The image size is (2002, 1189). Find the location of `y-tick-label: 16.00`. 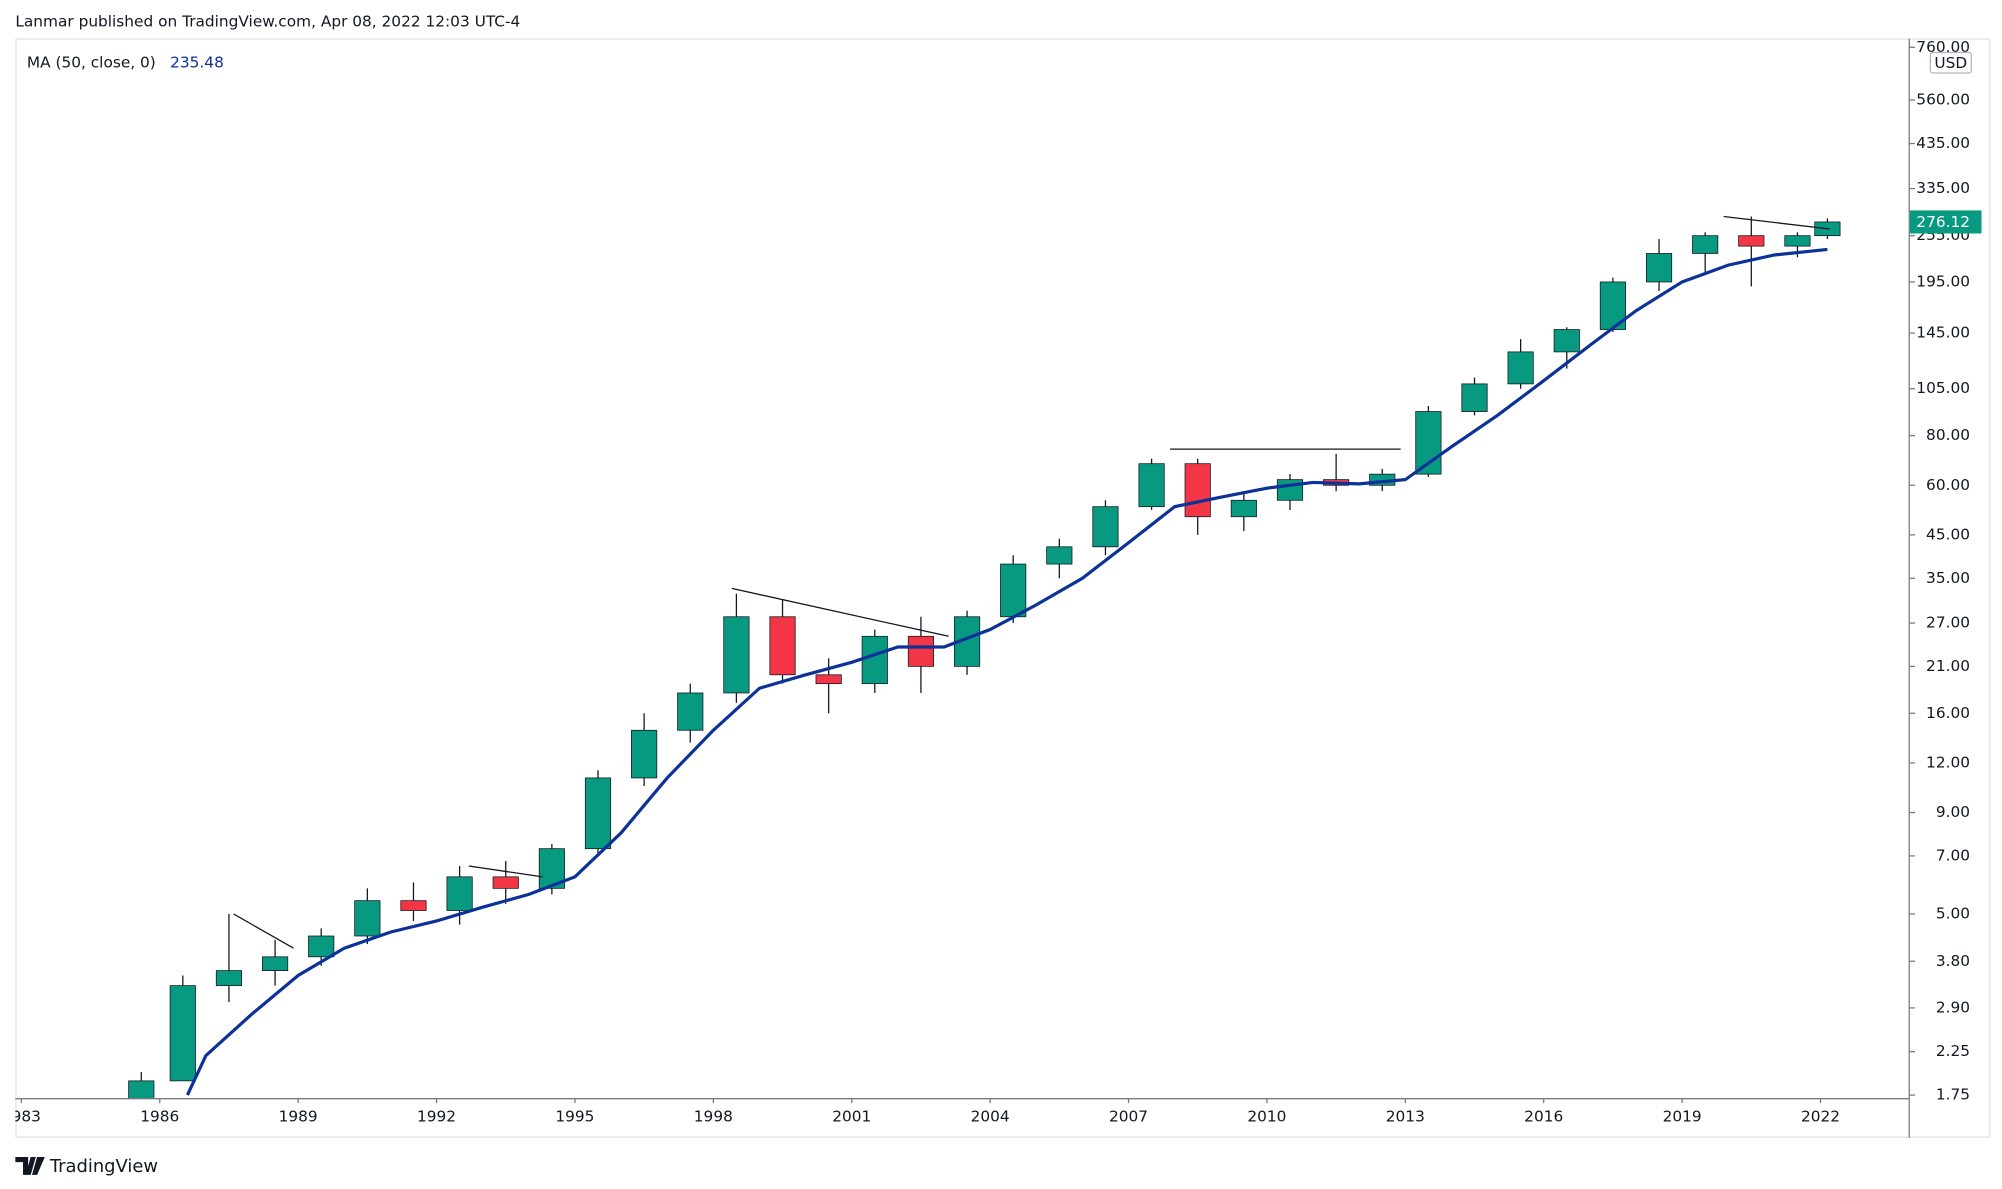

y-tick-label: 16.00 is located at coordinates (1948, 713).